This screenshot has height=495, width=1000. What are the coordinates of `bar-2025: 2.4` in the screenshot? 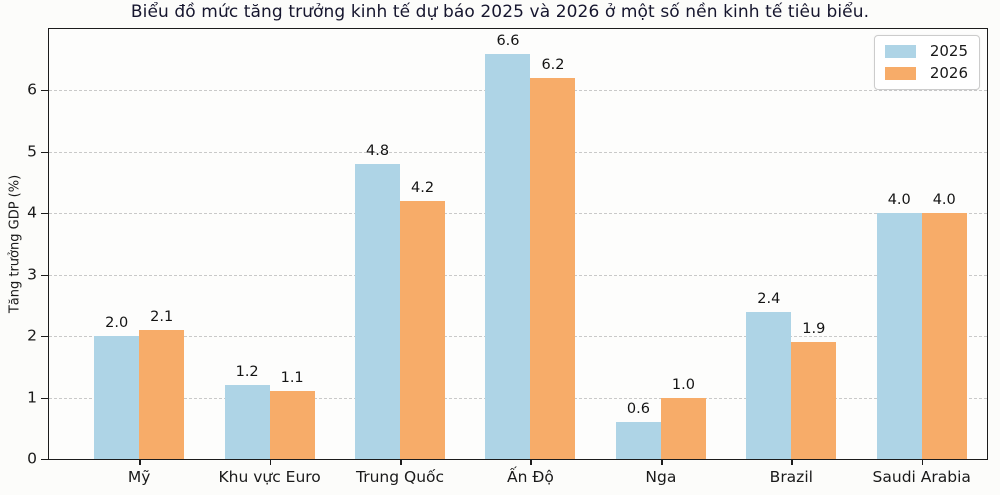 It's located at (769, 375).